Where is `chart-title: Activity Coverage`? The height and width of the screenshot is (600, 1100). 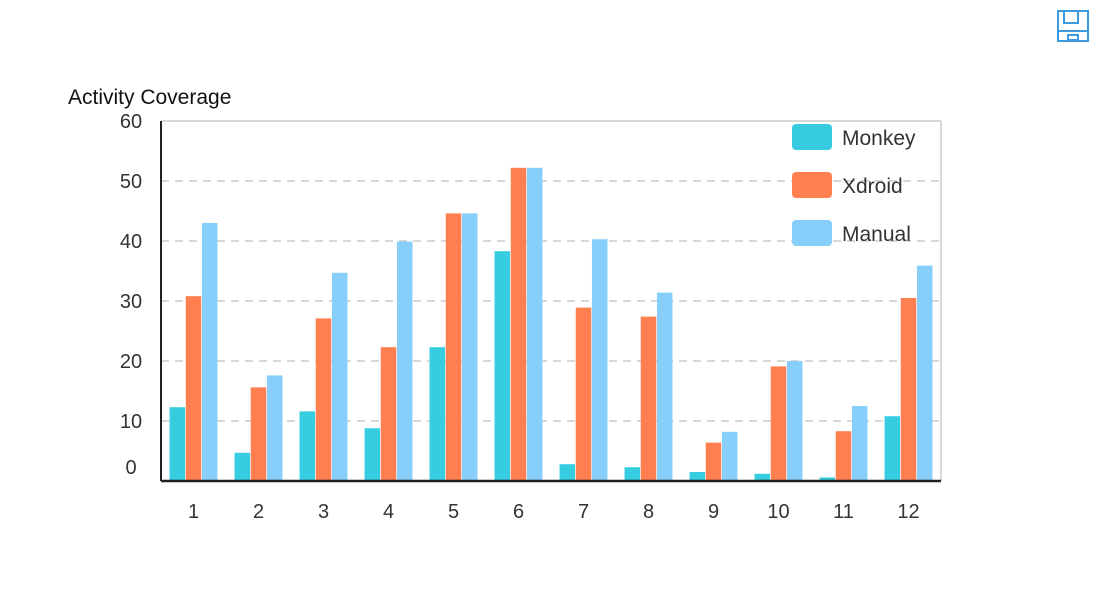 chart-title: Activity Coverage is located at coordinates (149, 97).